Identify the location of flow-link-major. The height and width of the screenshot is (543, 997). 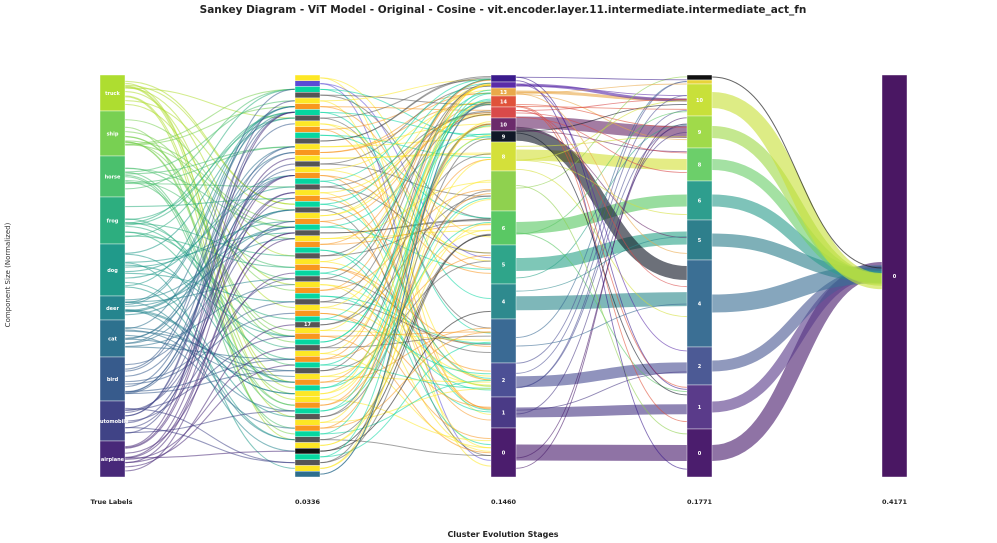
(601, 92).